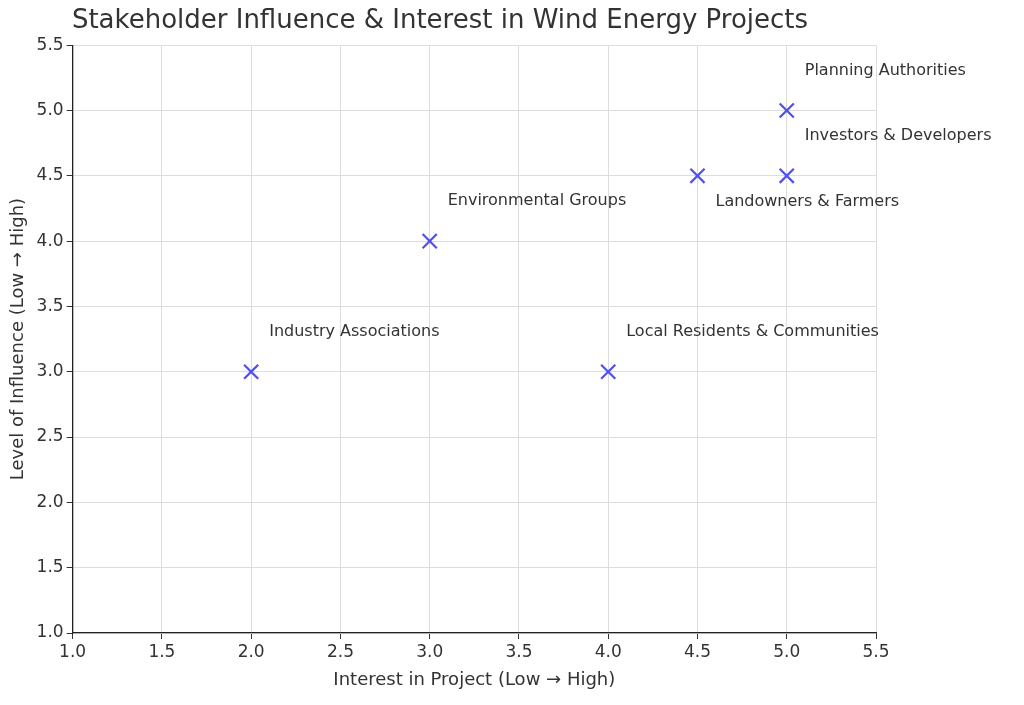 This screenshot has height=705, width=1024. What do you see at coordinates (50, 239) in the screenshot?
I see `y-tick-label: 4.0` at bounding box center [50, 239].